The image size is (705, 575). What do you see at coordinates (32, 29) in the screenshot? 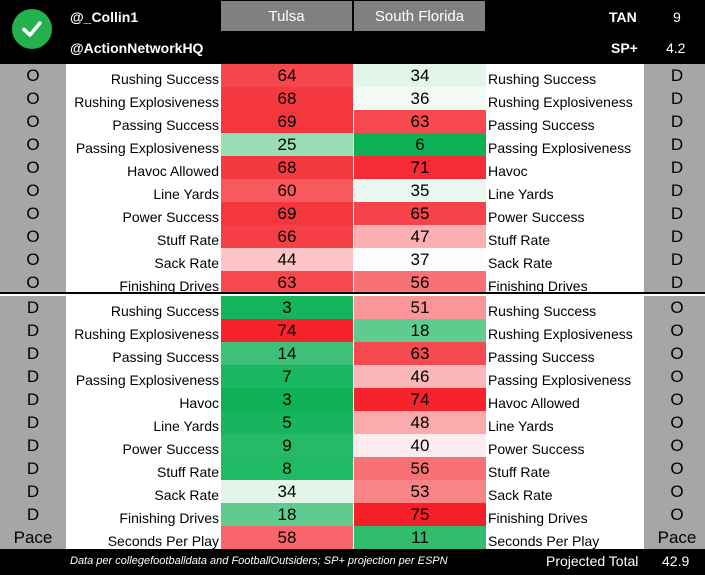
I see `checkmark-icon` at bounding box center [32, 29].